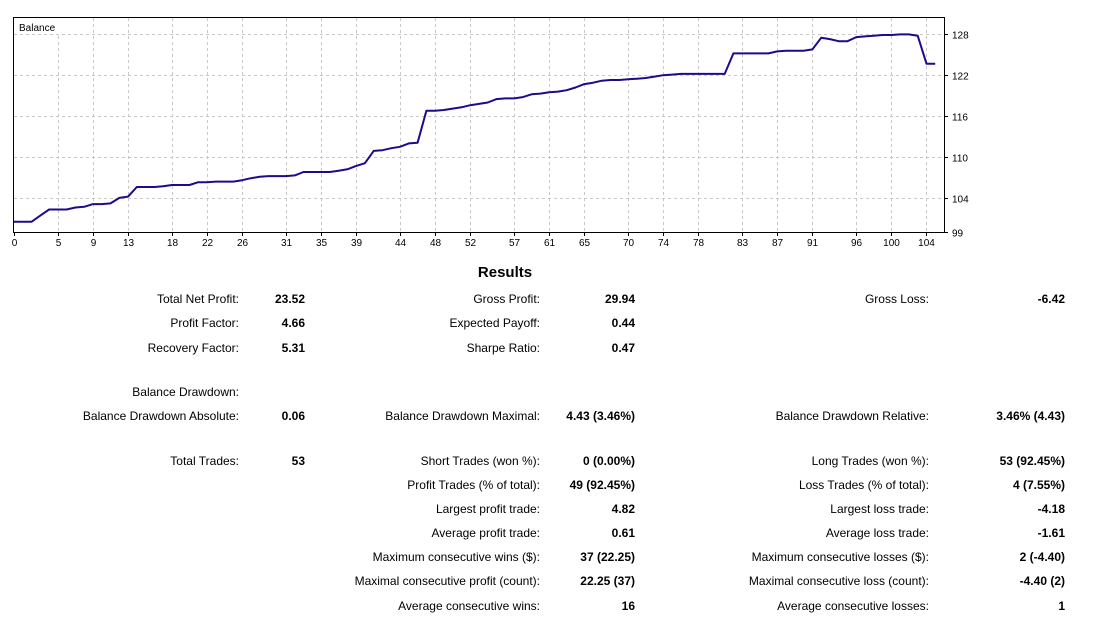  Describe the element at coordinates (891, 243) in the screenshot. I see `x-tick-label: 100` at that location.